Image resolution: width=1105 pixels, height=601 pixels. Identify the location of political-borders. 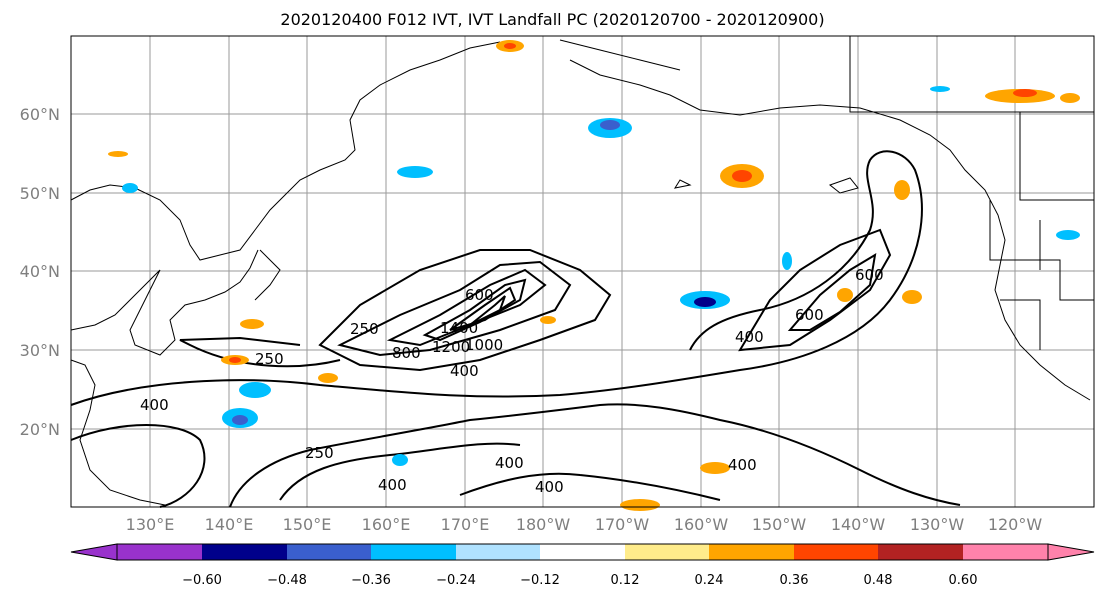
(971, 193).